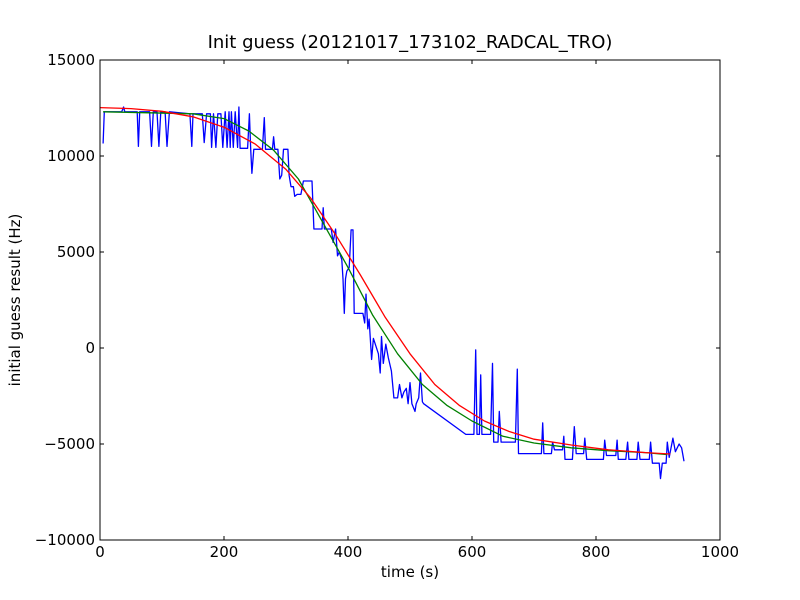  I want to click on x-tick-label: 400, so click(348, 552).